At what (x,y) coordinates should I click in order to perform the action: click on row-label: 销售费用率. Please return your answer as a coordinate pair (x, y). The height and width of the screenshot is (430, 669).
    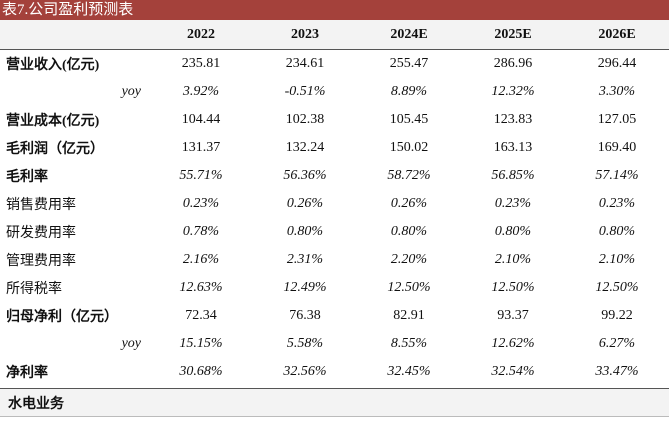
    Looking at the image, I should click on (41, 205).